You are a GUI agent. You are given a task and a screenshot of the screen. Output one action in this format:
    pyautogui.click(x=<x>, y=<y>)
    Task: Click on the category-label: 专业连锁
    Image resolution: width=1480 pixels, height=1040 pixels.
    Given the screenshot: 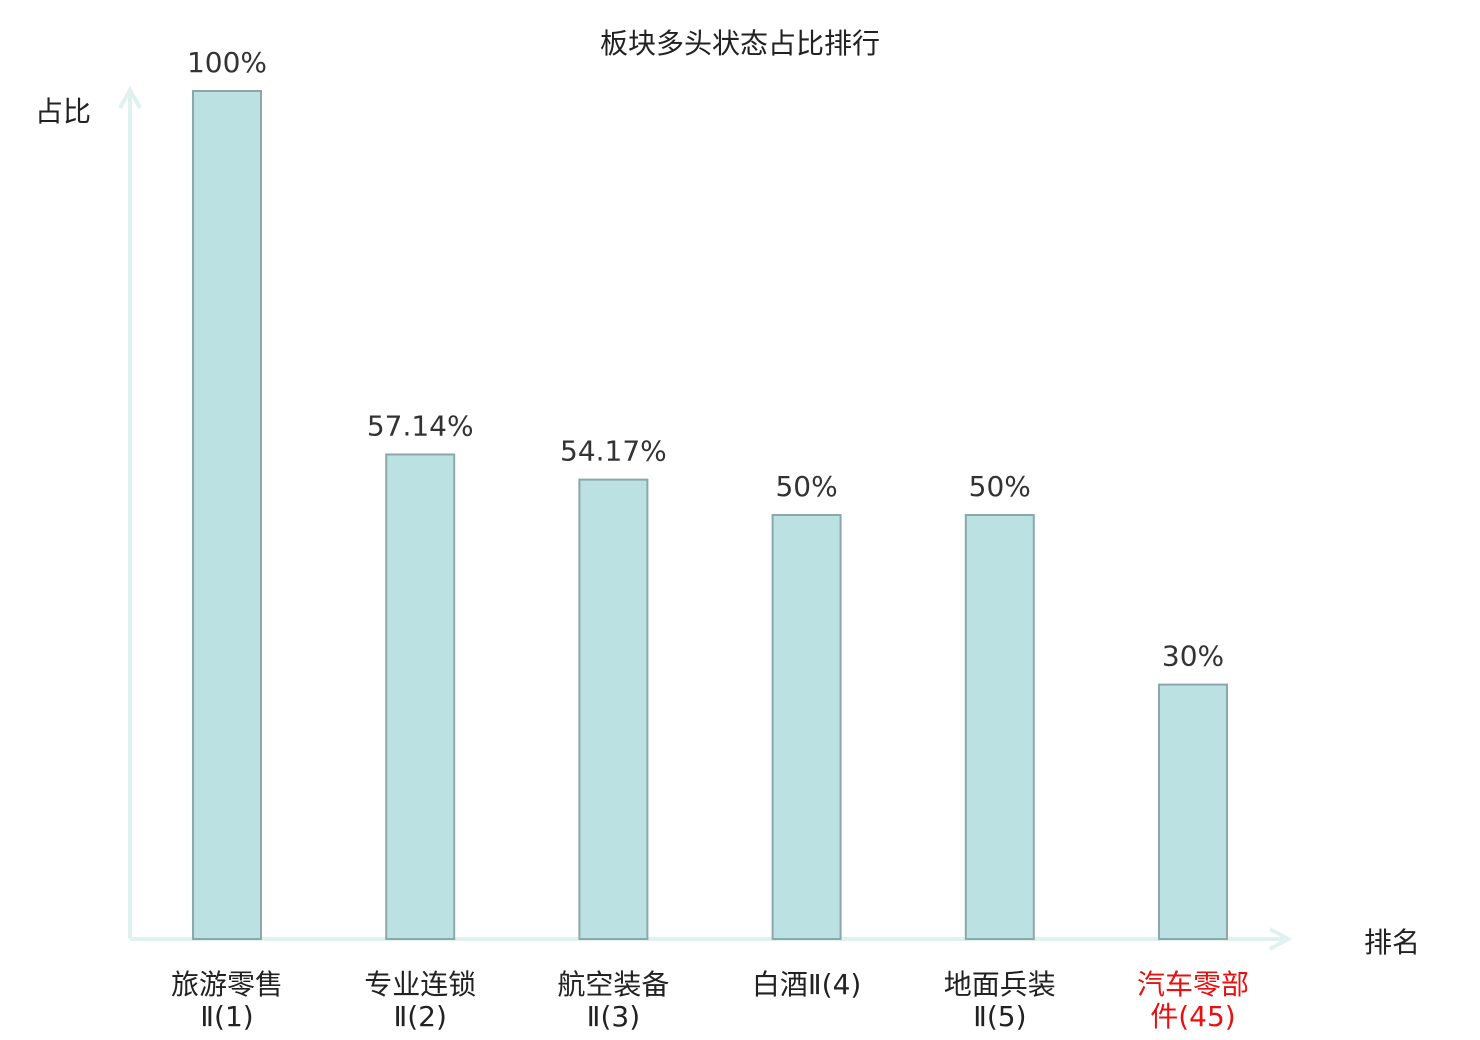 What is the action you would take?
    pyautogui.click(x=420, y=984)
    